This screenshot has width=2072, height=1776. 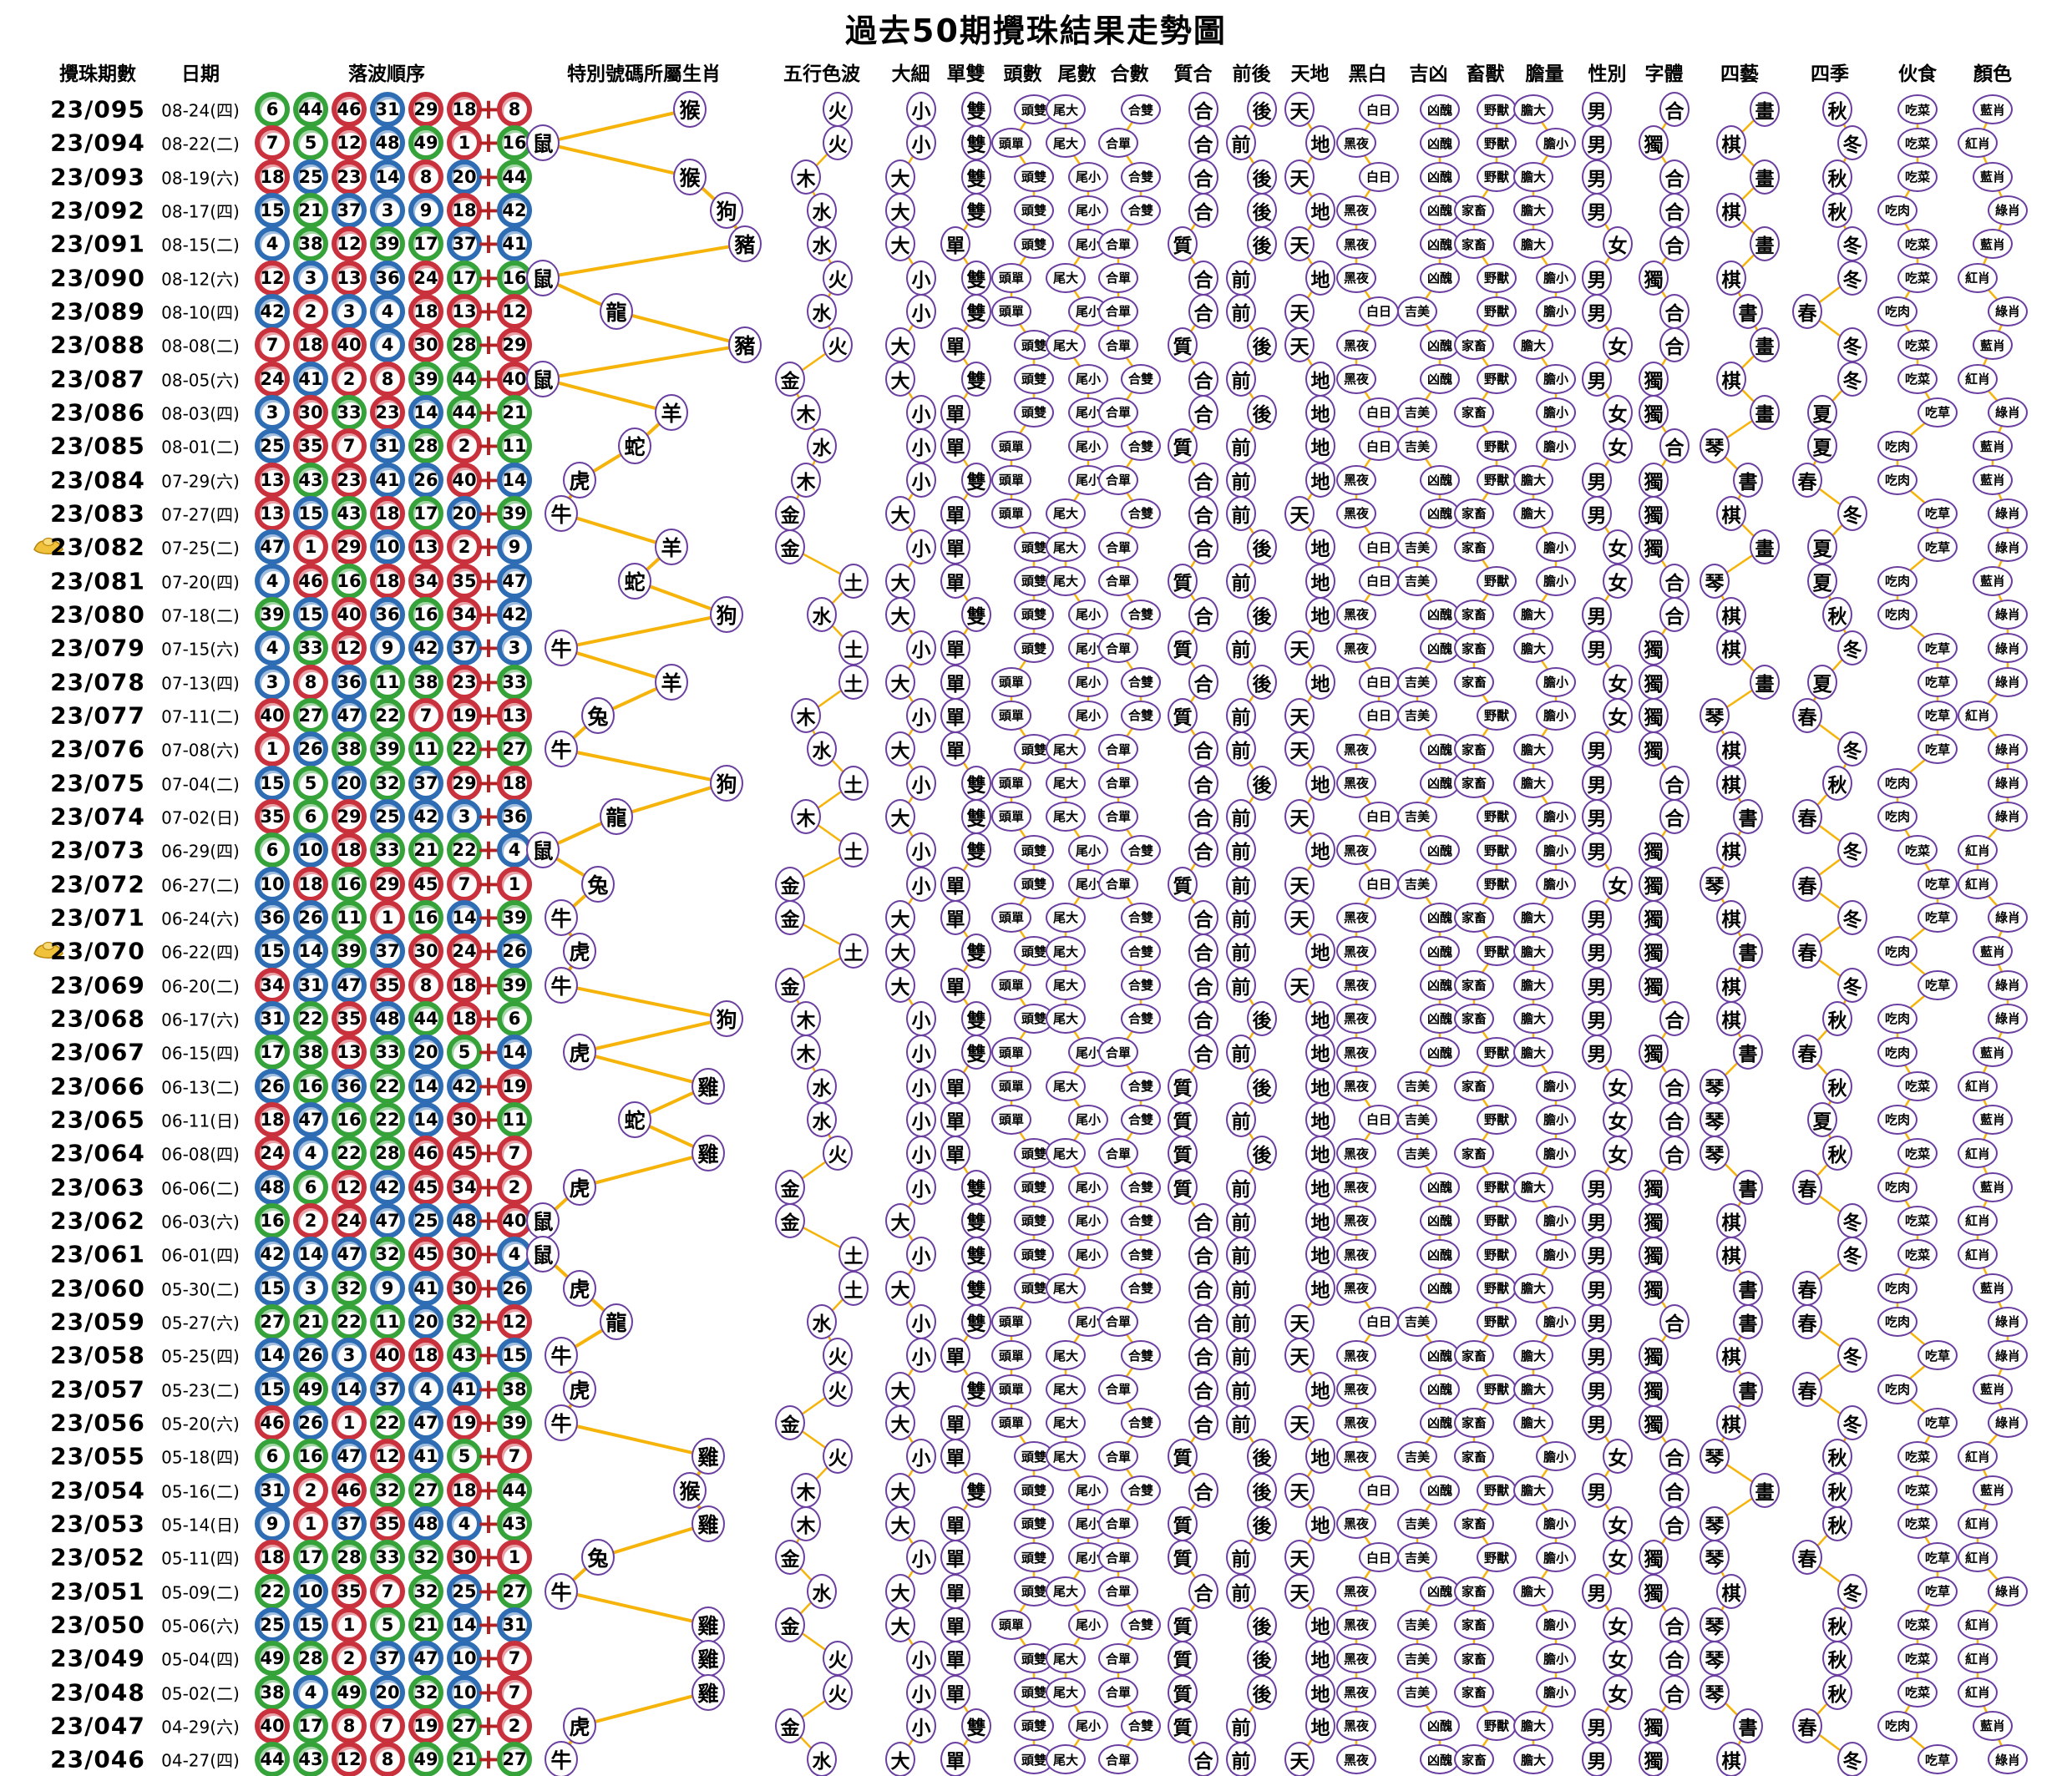 I want to click on trend-node-wuxing: 木, so click(x=806, y=715).